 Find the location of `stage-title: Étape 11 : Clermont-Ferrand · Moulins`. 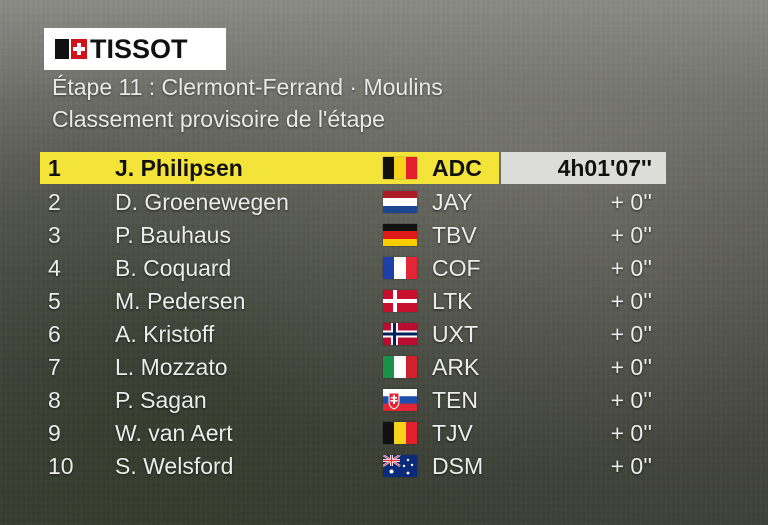

stage-title: Étape 11 : Clermont-Ferrand · Moulins is located at coordinates (247, 87).